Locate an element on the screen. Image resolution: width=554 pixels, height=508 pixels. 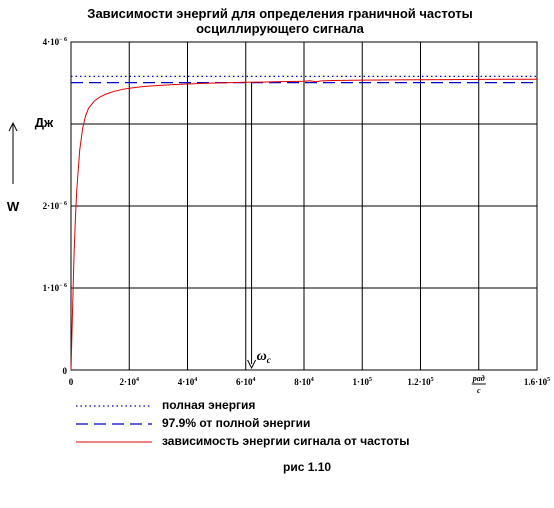
legend-label-total: полная энергия is located at coordinates (209, 405).